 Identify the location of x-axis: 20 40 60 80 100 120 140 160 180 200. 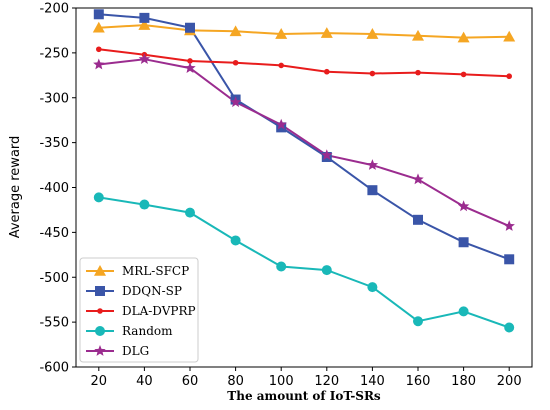
(306, 378).